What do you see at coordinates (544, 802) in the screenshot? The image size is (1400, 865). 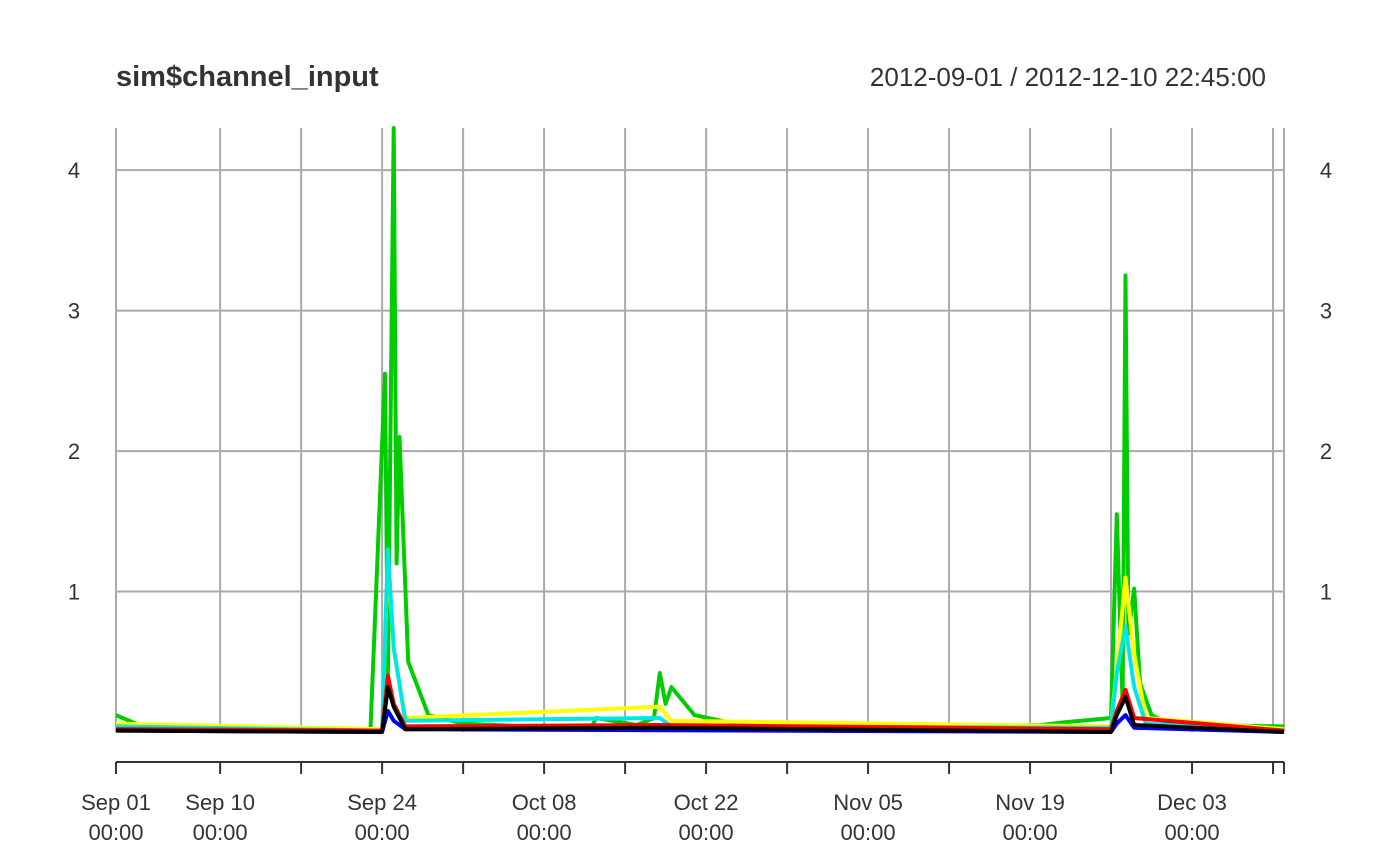 I see `x-tick-label: Oct 08` at bounding box center [544, 802].